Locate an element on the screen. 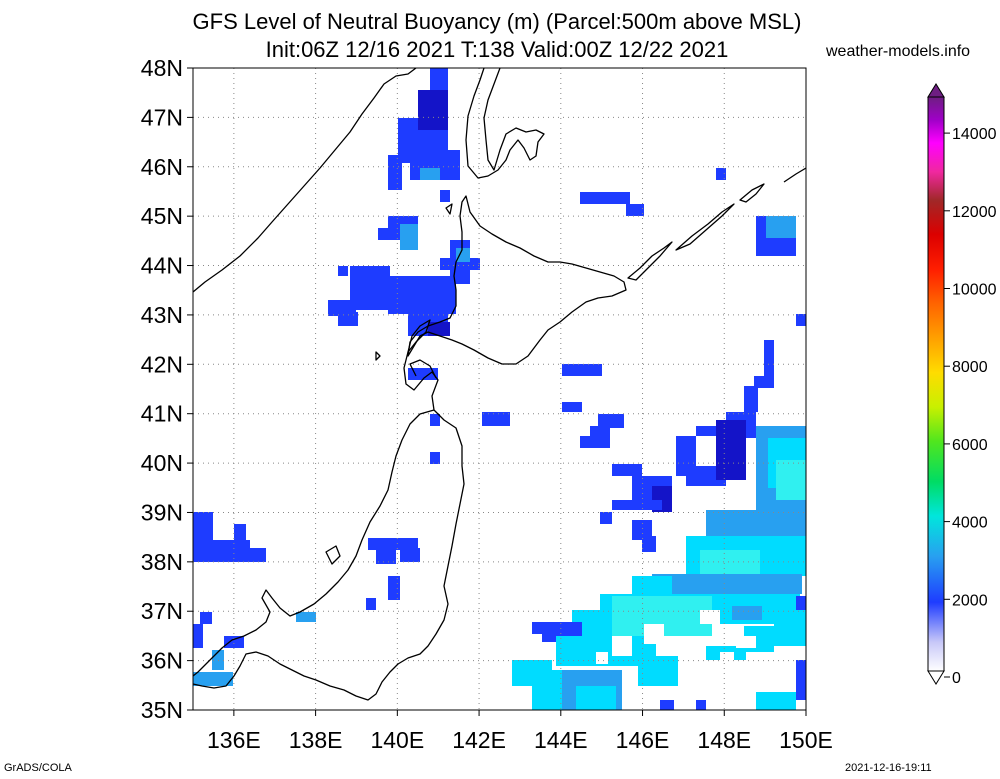 The image size is (1000, 779). lat-label: 38N is located at coordinates (162, 562).